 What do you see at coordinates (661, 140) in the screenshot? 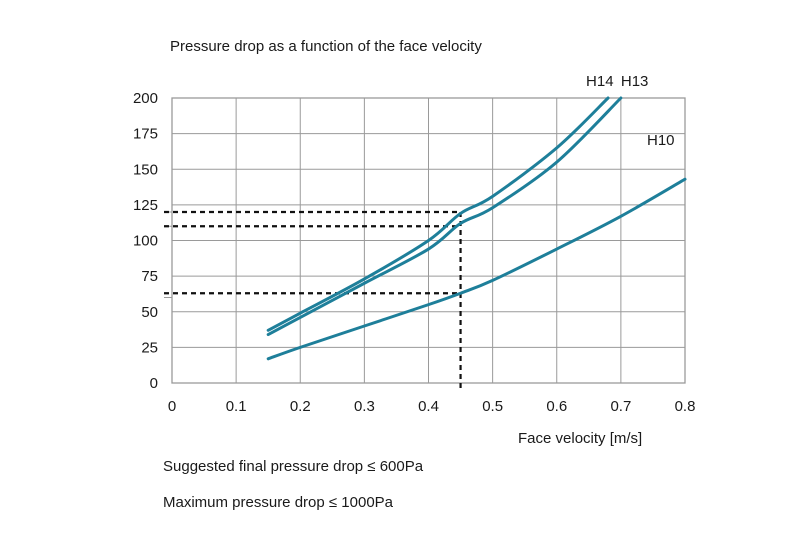
I see `series-label-h10: H10` at bounding box center [661, 140].